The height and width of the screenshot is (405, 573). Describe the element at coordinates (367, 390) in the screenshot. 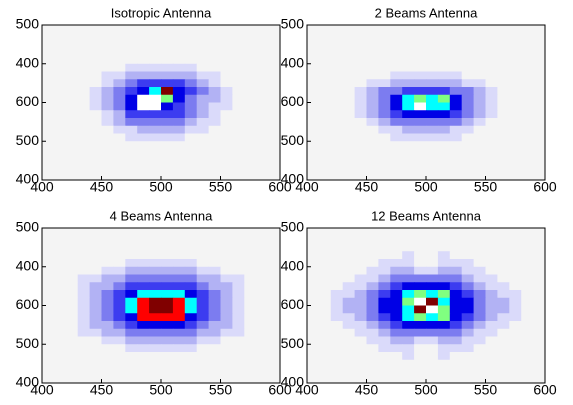

I see `x-tick-label: 450` at that location.